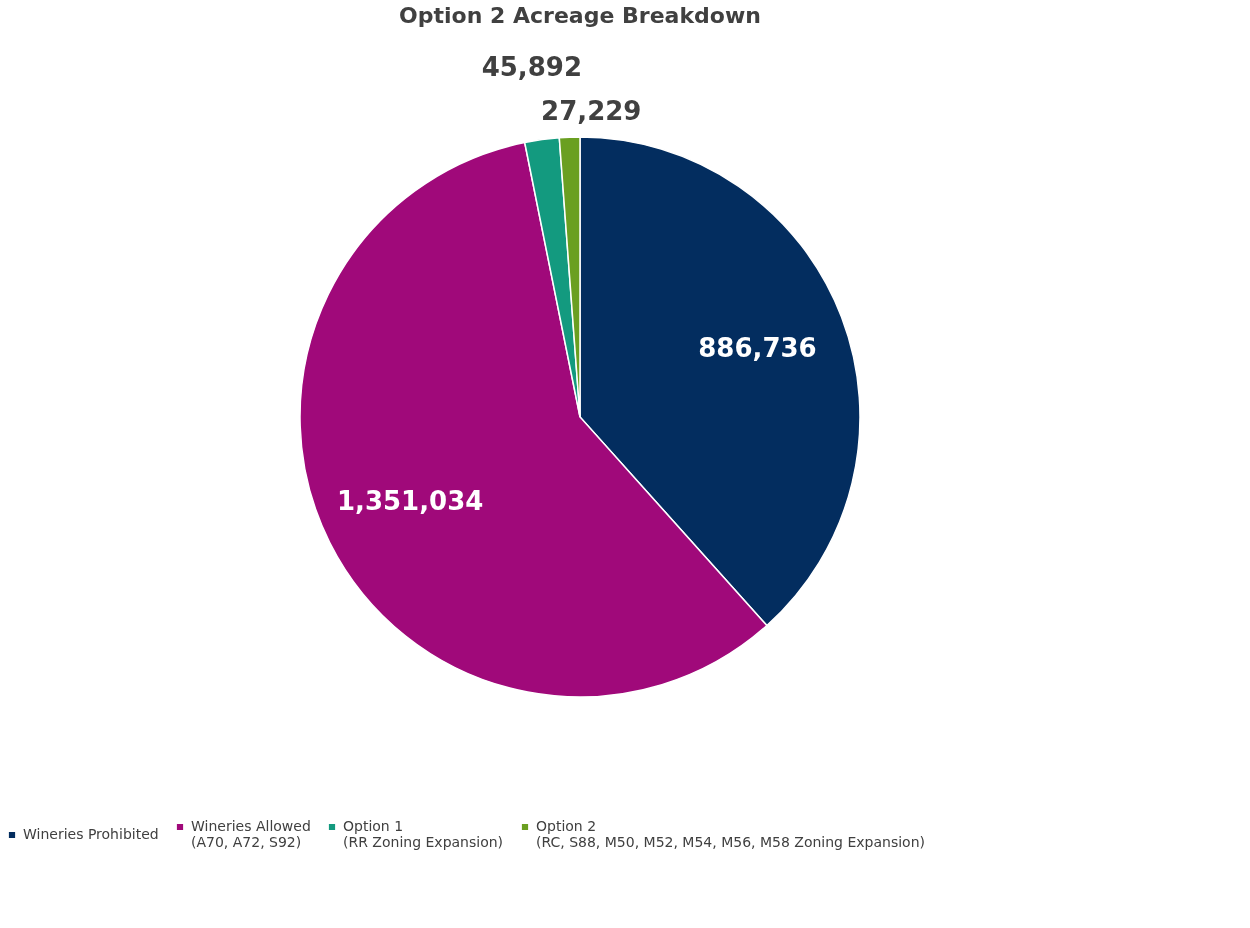  What do you see at coordinates (423, 834) in the screenshot?
I see `legend-label: Option 1 (RR Zoning Expansion)` at bounding box center [423, 834].